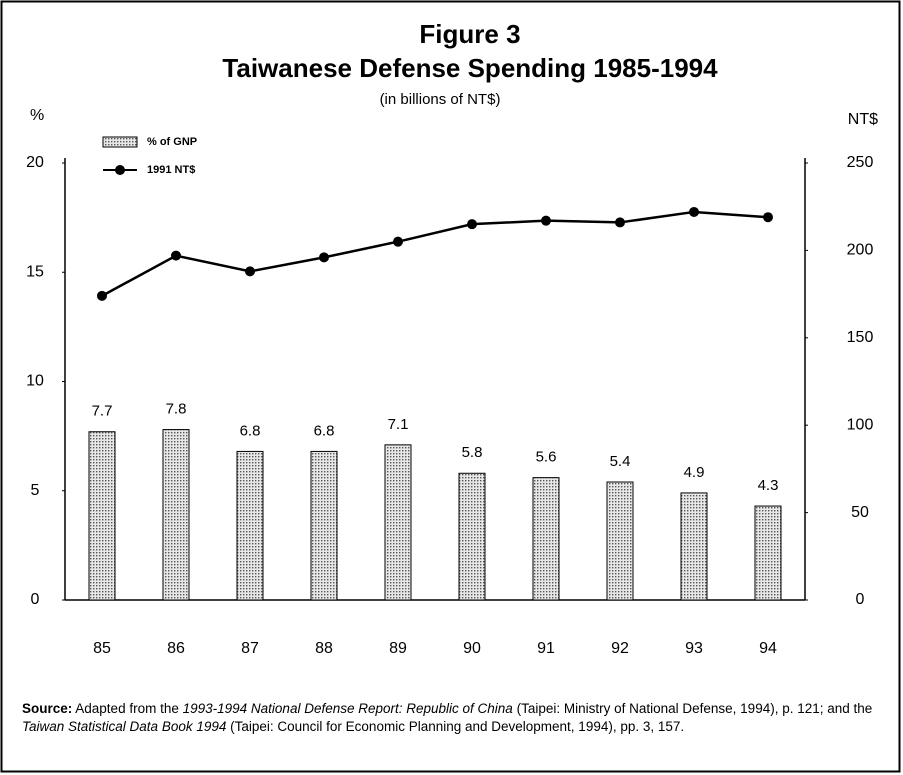  Describe the element at coordinates (440, 99) in the screenshot. I see `chart-note: (in billions of NT$)` at that location.